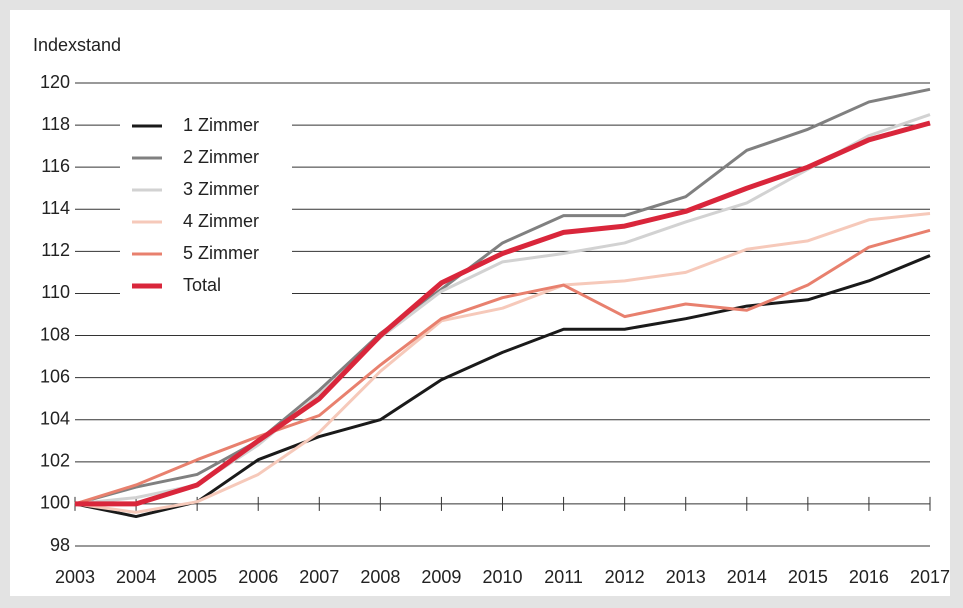 This screenshot has height=608, width=963. Describe the element at coordinates (206, 206) in the screenshot. I see `legend-box` at that location.